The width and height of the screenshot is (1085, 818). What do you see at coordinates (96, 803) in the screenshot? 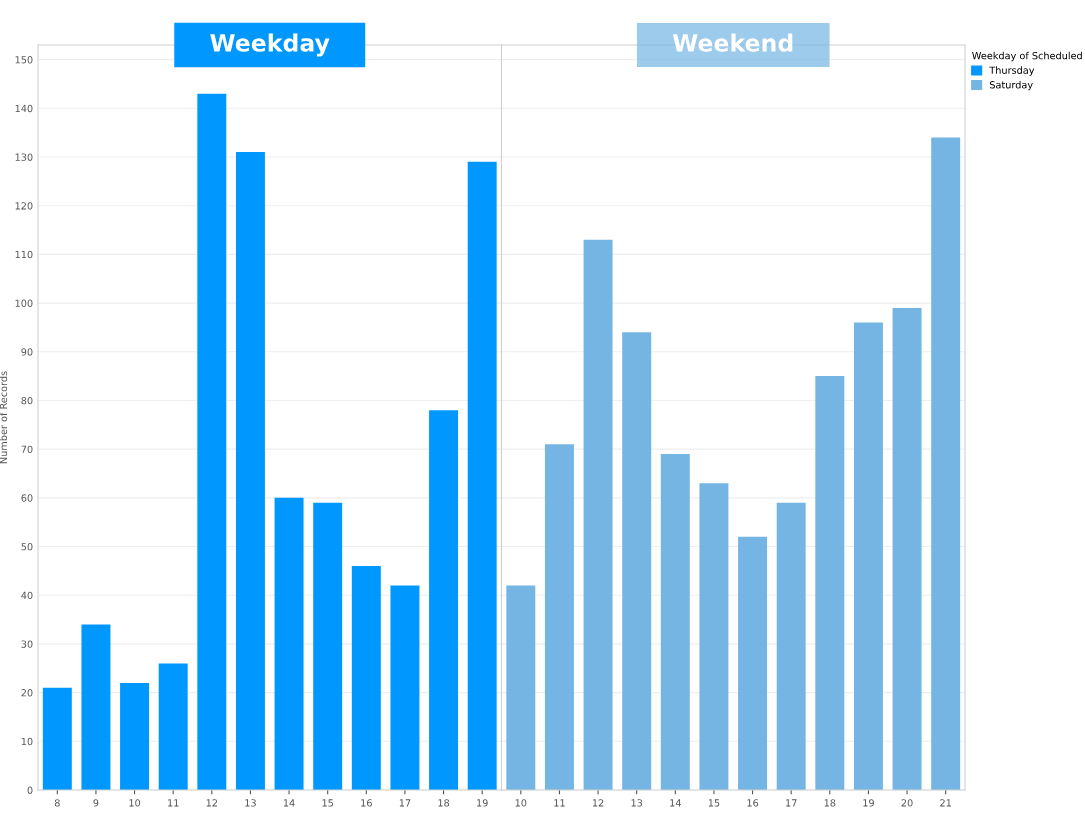
I see `x-tick-label: 9` at bounding box center [96, 803].